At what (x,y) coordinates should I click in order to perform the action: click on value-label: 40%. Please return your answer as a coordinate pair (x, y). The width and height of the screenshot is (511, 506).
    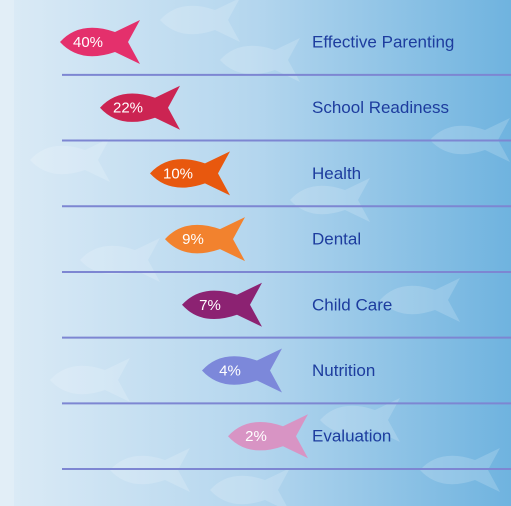
    Looking at the image, I should click on (88, 42).